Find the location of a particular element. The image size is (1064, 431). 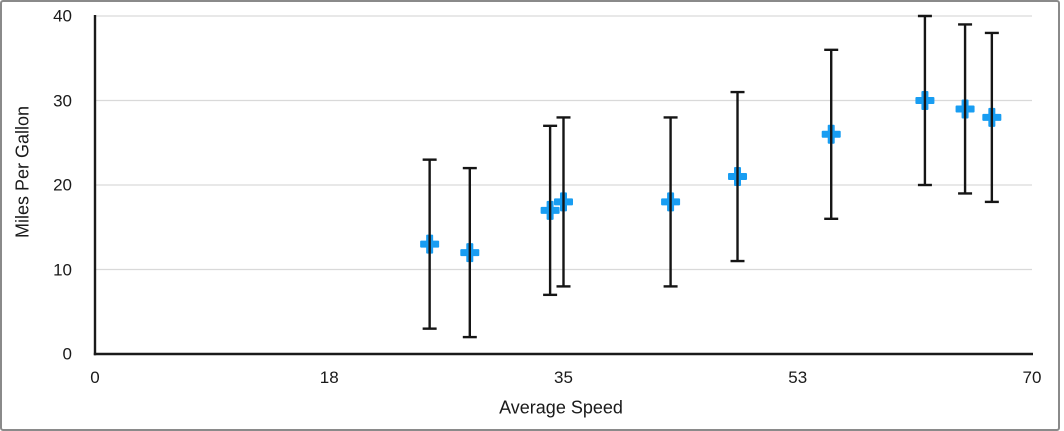

y-axis-title: Miles Per Gallon is located at coordinates (22, 172).